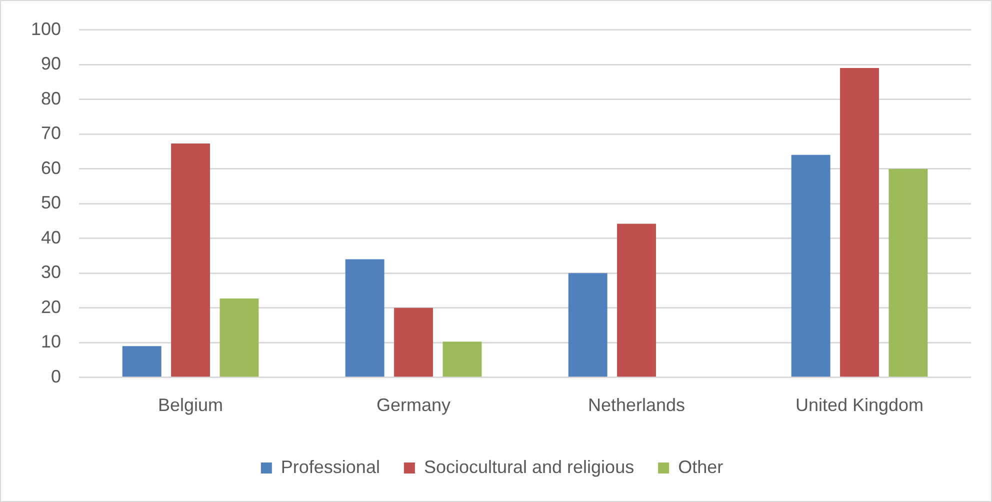 The height and width of the screenshot is (502, 992). What do you see at coordinates (701, 466) in the screenshot?
I see `legend-label: Other` at bounding box center [701, 466].